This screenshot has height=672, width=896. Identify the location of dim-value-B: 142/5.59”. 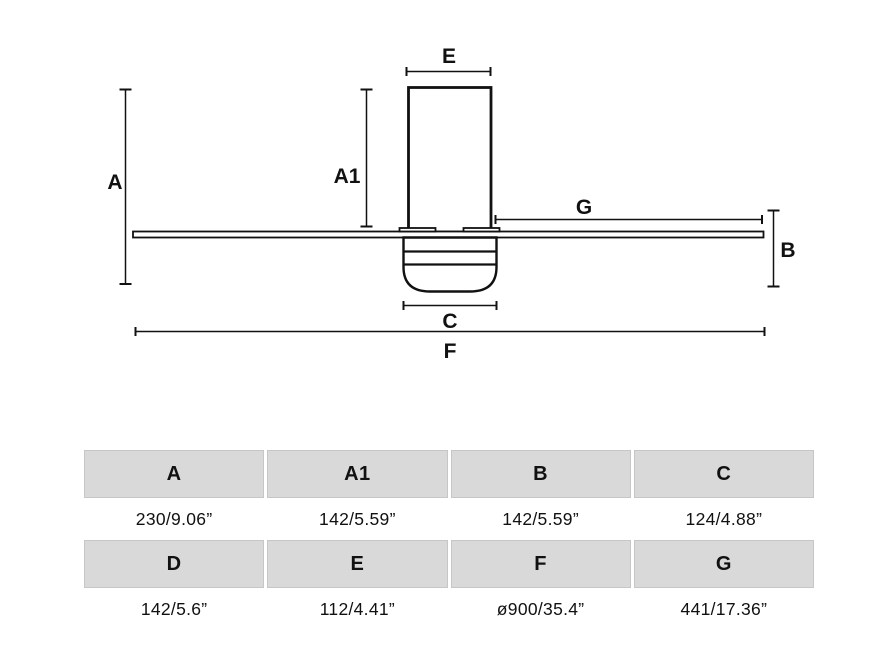
(540, 519).